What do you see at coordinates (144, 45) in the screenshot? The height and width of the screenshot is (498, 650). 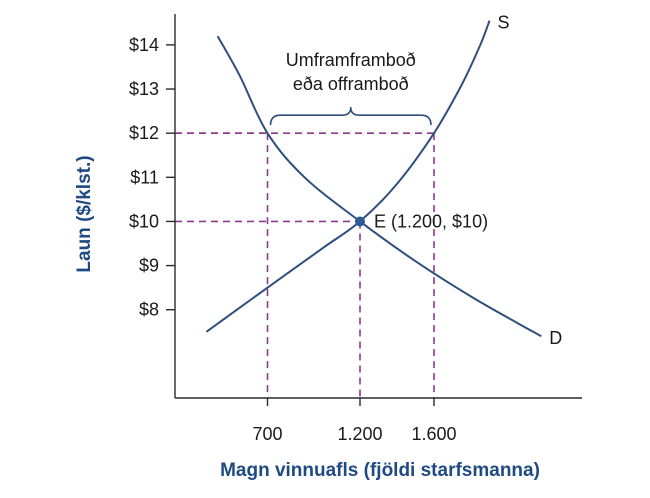 I see `y-tick-label: $14` at bounding box center [144, 45].